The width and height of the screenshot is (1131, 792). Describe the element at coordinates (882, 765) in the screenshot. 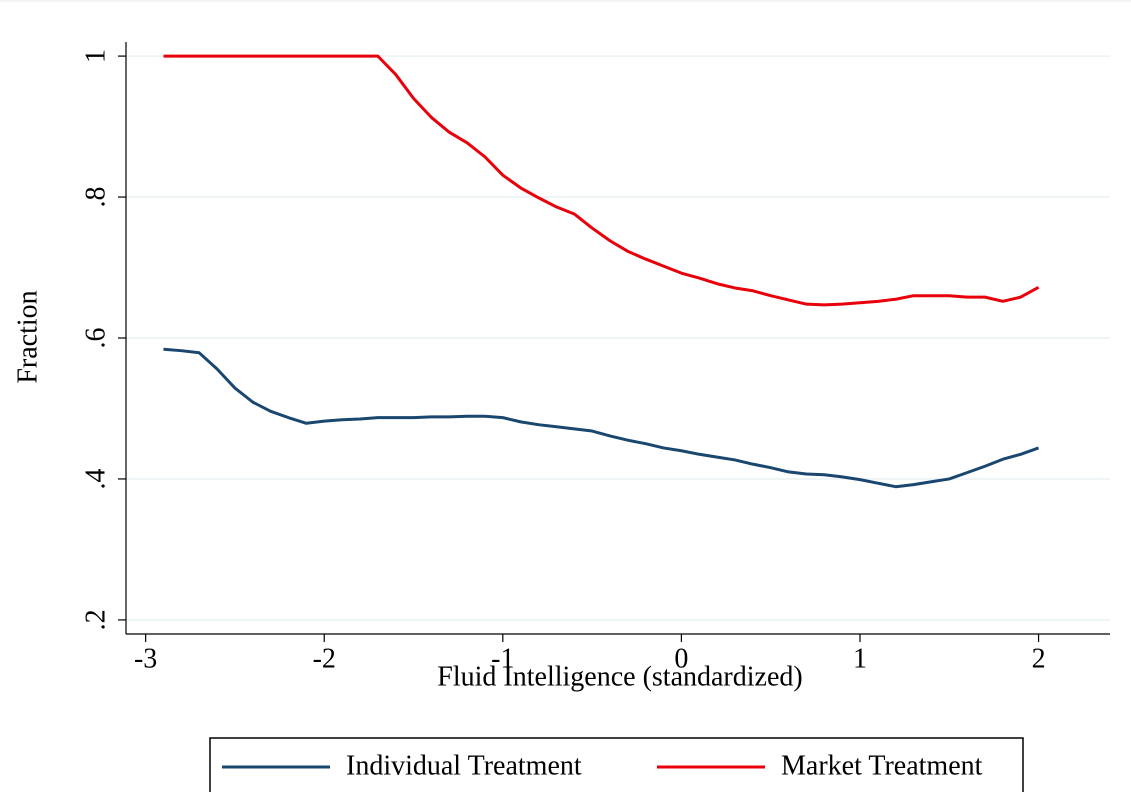

I see `legend-label: Market Treatment` at that location.